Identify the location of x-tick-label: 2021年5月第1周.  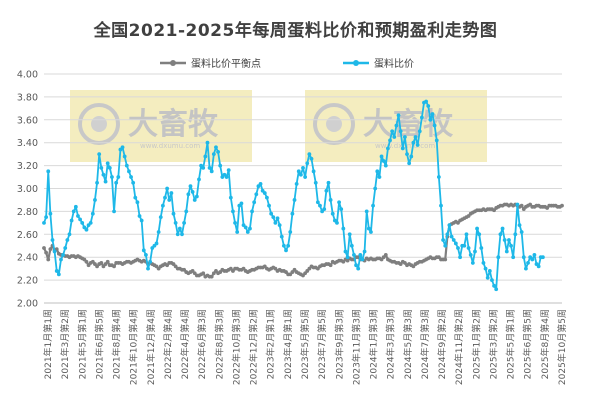
(82, 344).